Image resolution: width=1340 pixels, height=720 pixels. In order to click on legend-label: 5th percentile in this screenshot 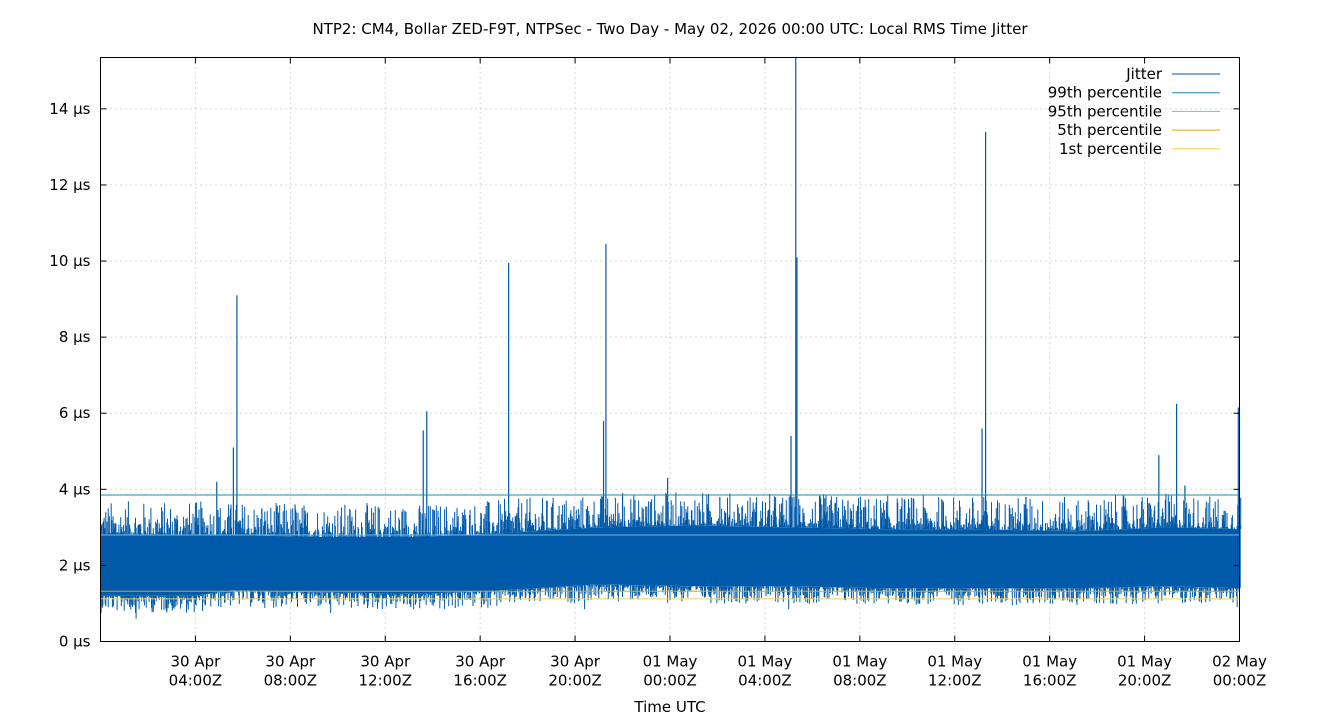, I will do `click(1109, 130)`.